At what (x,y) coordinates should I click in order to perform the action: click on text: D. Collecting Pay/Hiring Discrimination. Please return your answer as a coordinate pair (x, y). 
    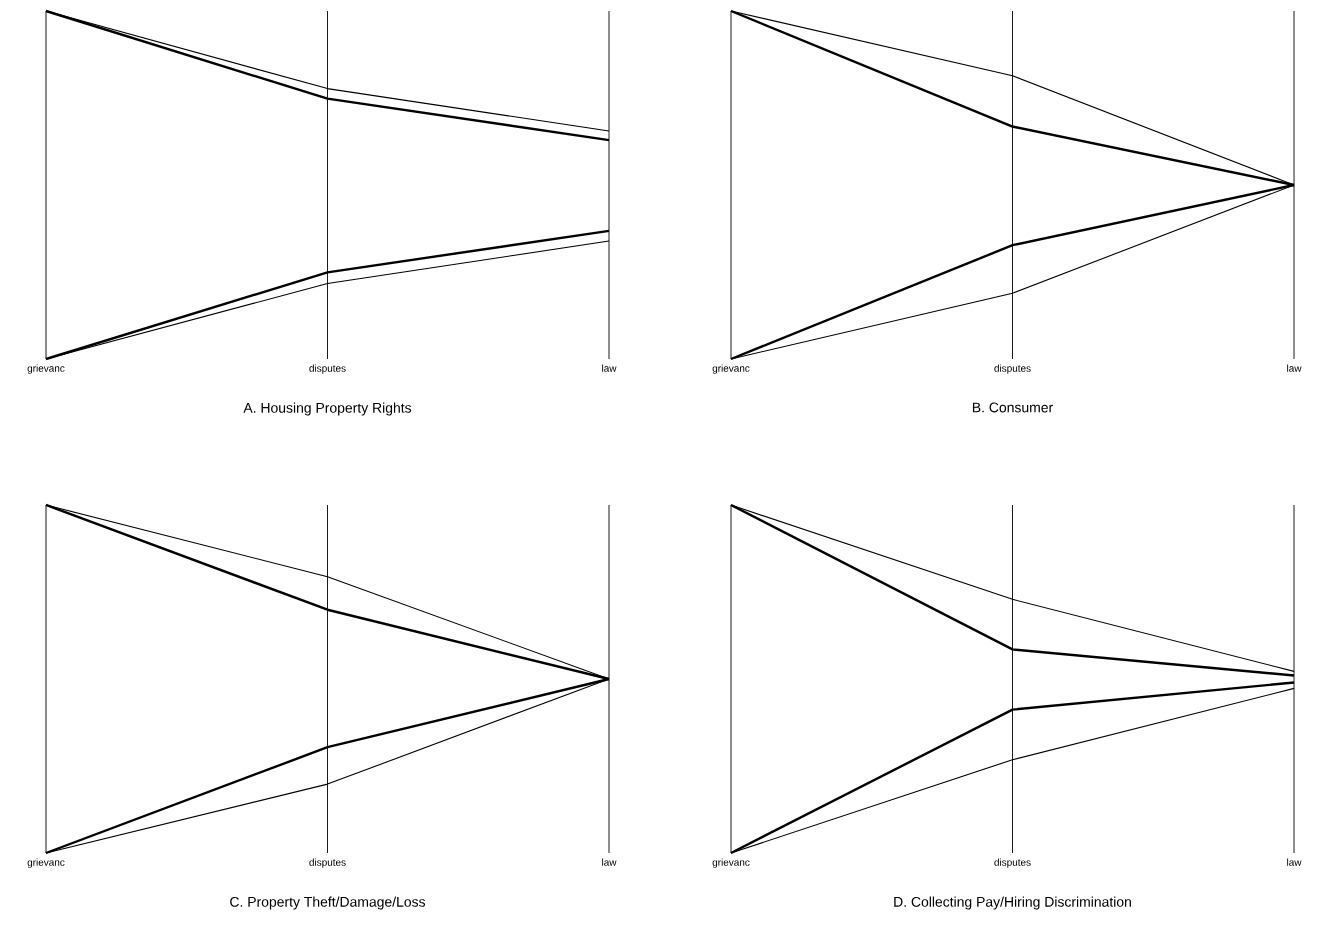
    Looking at the image, I should click on (1012, 903).